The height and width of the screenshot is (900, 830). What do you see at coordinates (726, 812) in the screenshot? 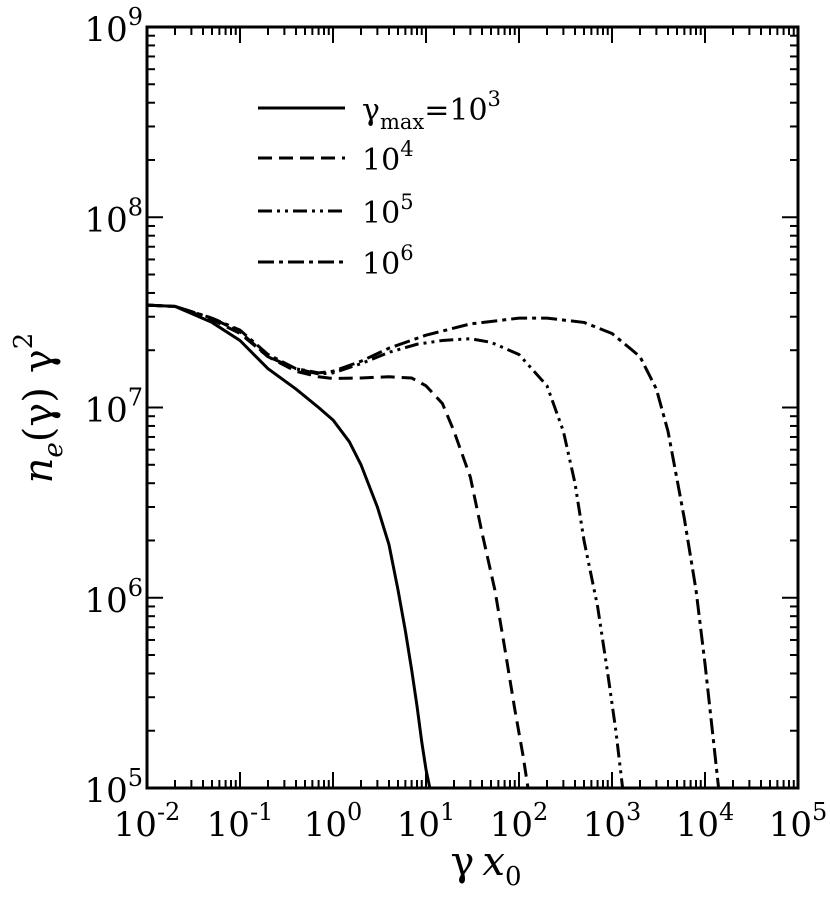
I see `x-tick-exp: 4` at bounding box center [726, 812].